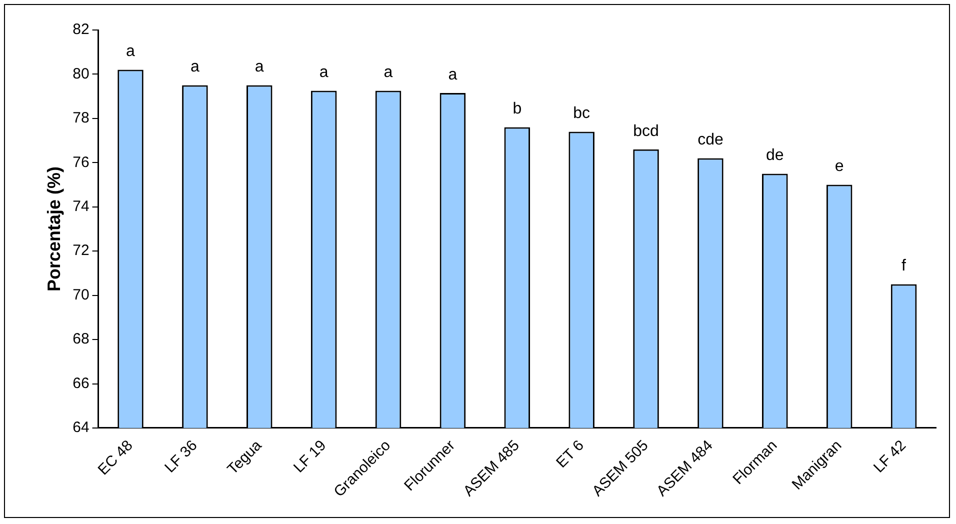 The height and width of the screenshot is (524, 956). I want to click on annotation: b, so click(517, 109).